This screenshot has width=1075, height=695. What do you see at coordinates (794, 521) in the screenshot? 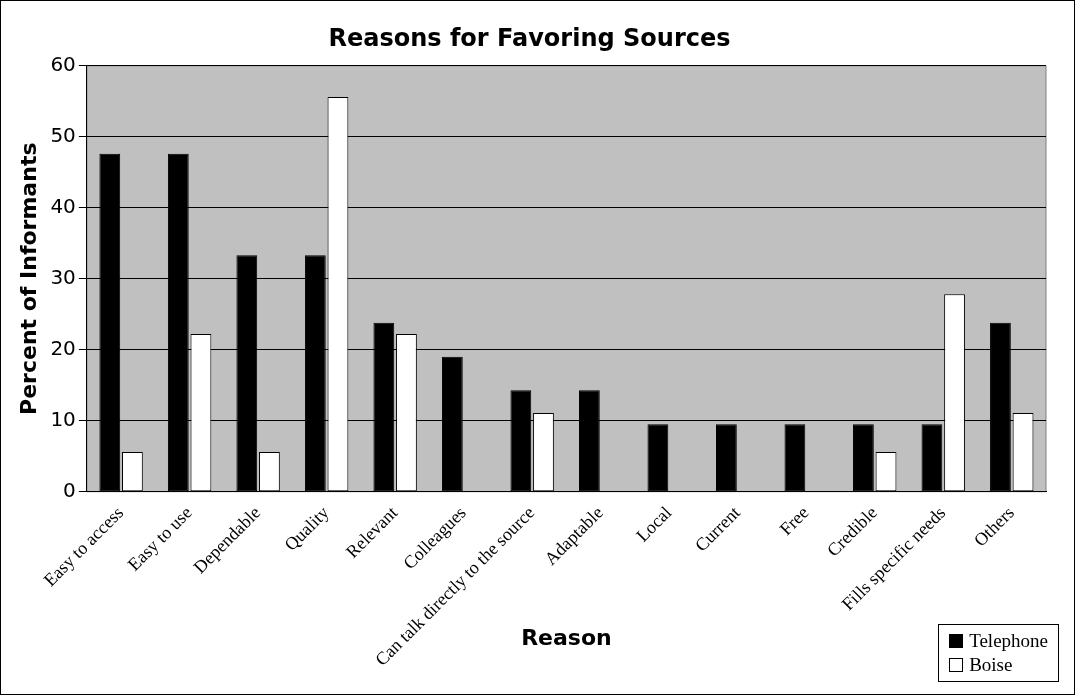
I see `x-tick-label: Free` at bounding box center [794, 521].